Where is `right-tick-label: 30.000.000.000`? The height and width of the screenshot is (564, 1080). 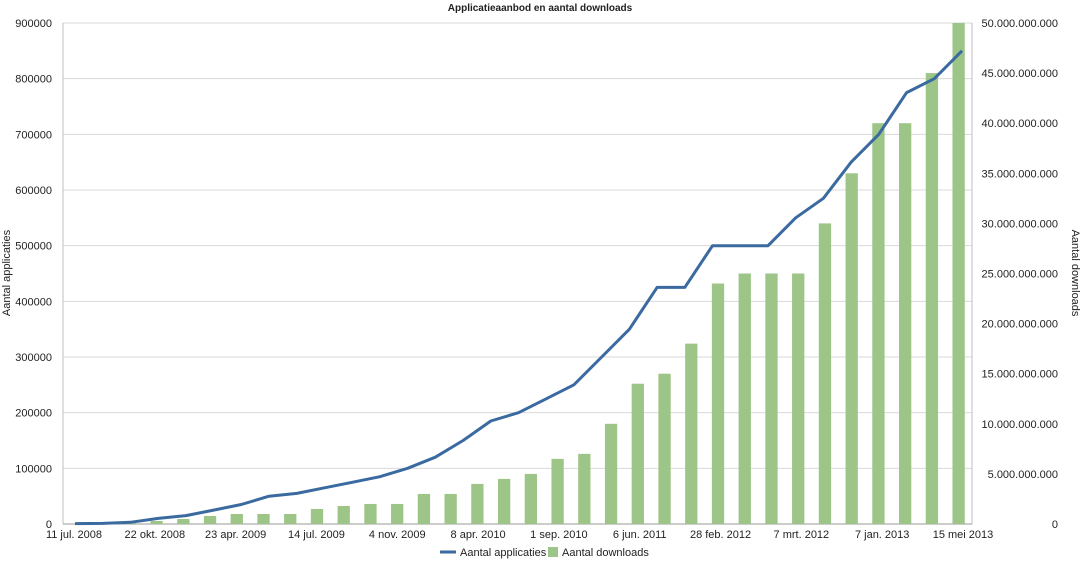
right-tick-label: 30.000.000.000 is located at coordinates (1020, 224).